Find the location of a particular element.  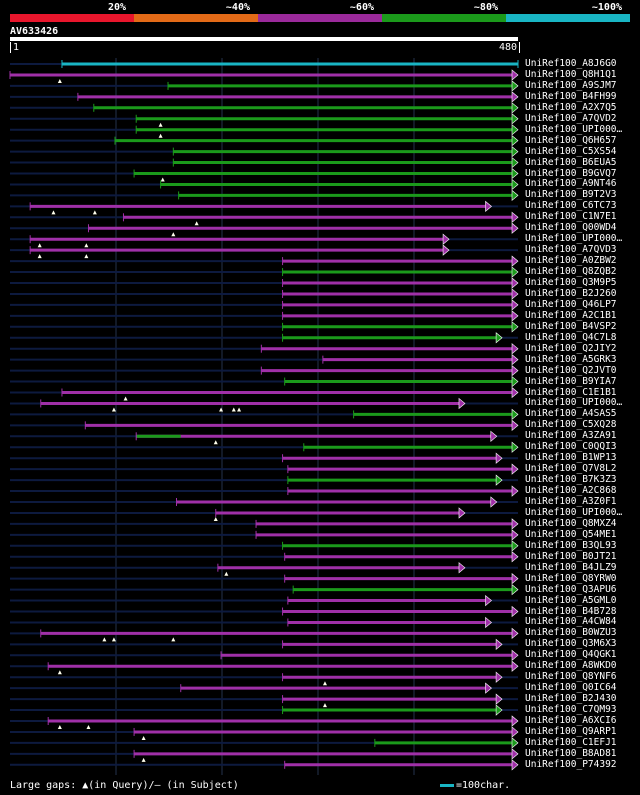

hit-label-link: UniRef100_Q8YNF6 is located at coordinates (571, 677).